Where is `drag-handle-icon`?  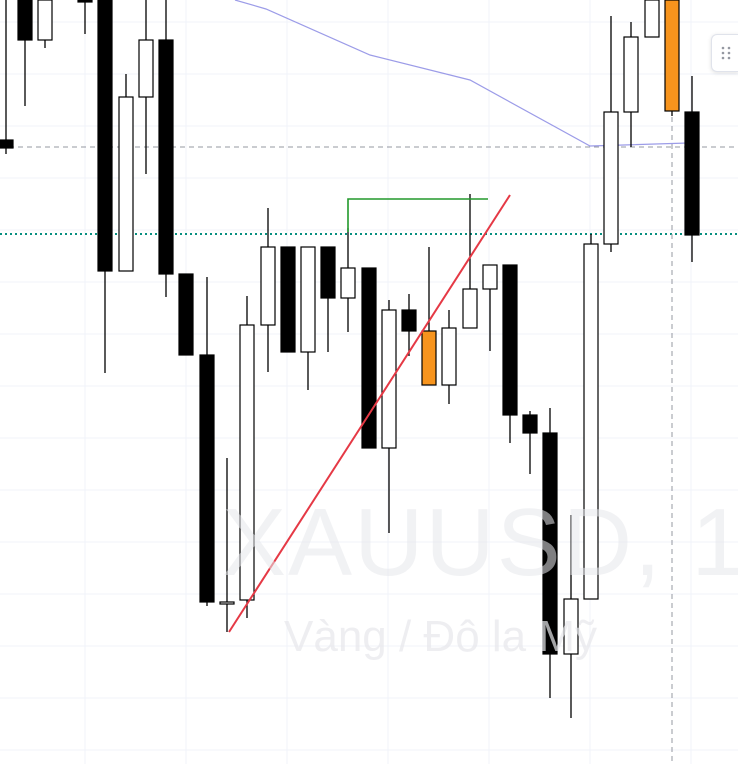 drag-handle-icon is located at coordinates (725, 53).